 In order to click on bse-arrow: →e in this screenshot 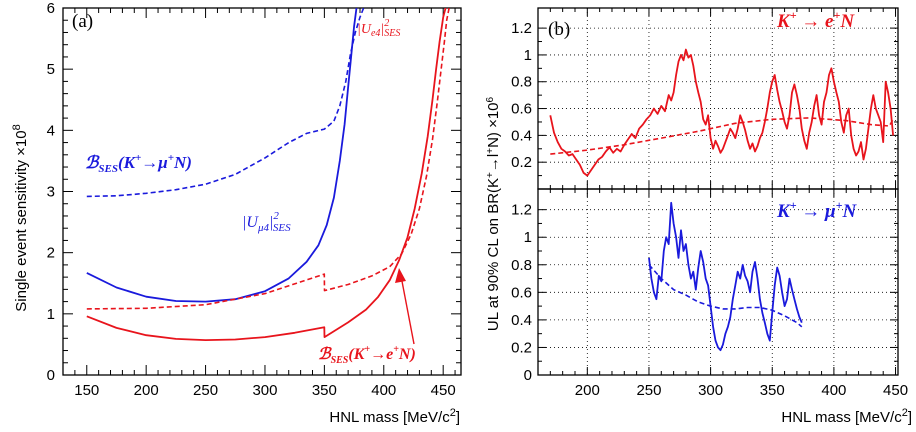, I will do `click(381, 354)`.